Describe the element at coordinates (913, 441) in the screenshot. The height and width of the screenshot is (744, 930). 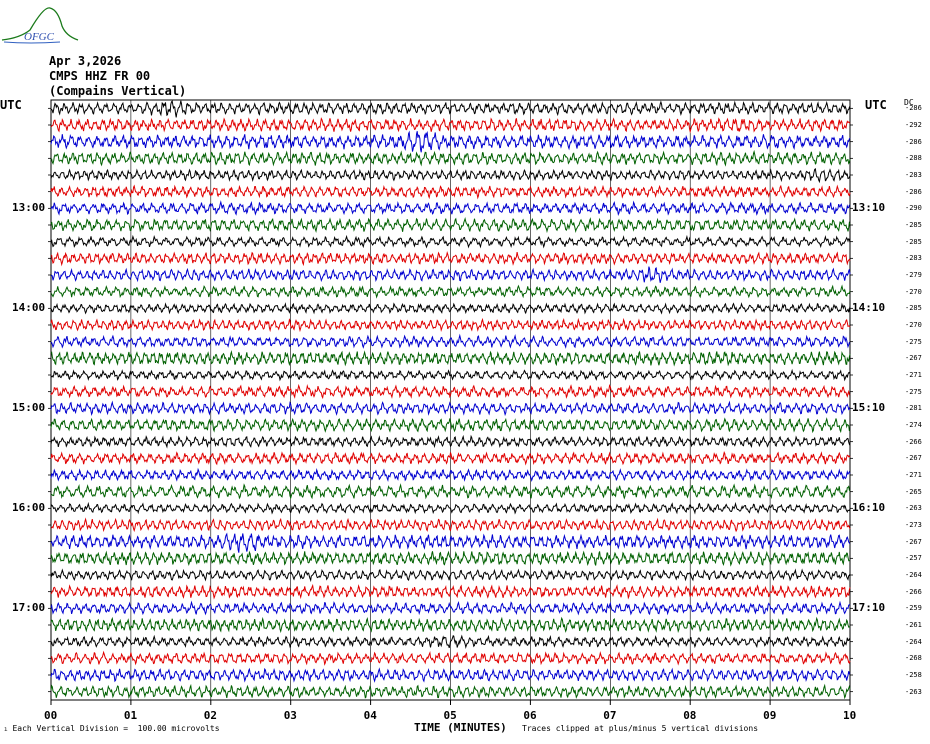
I see `dc-offset-label-20: -266` at that location.